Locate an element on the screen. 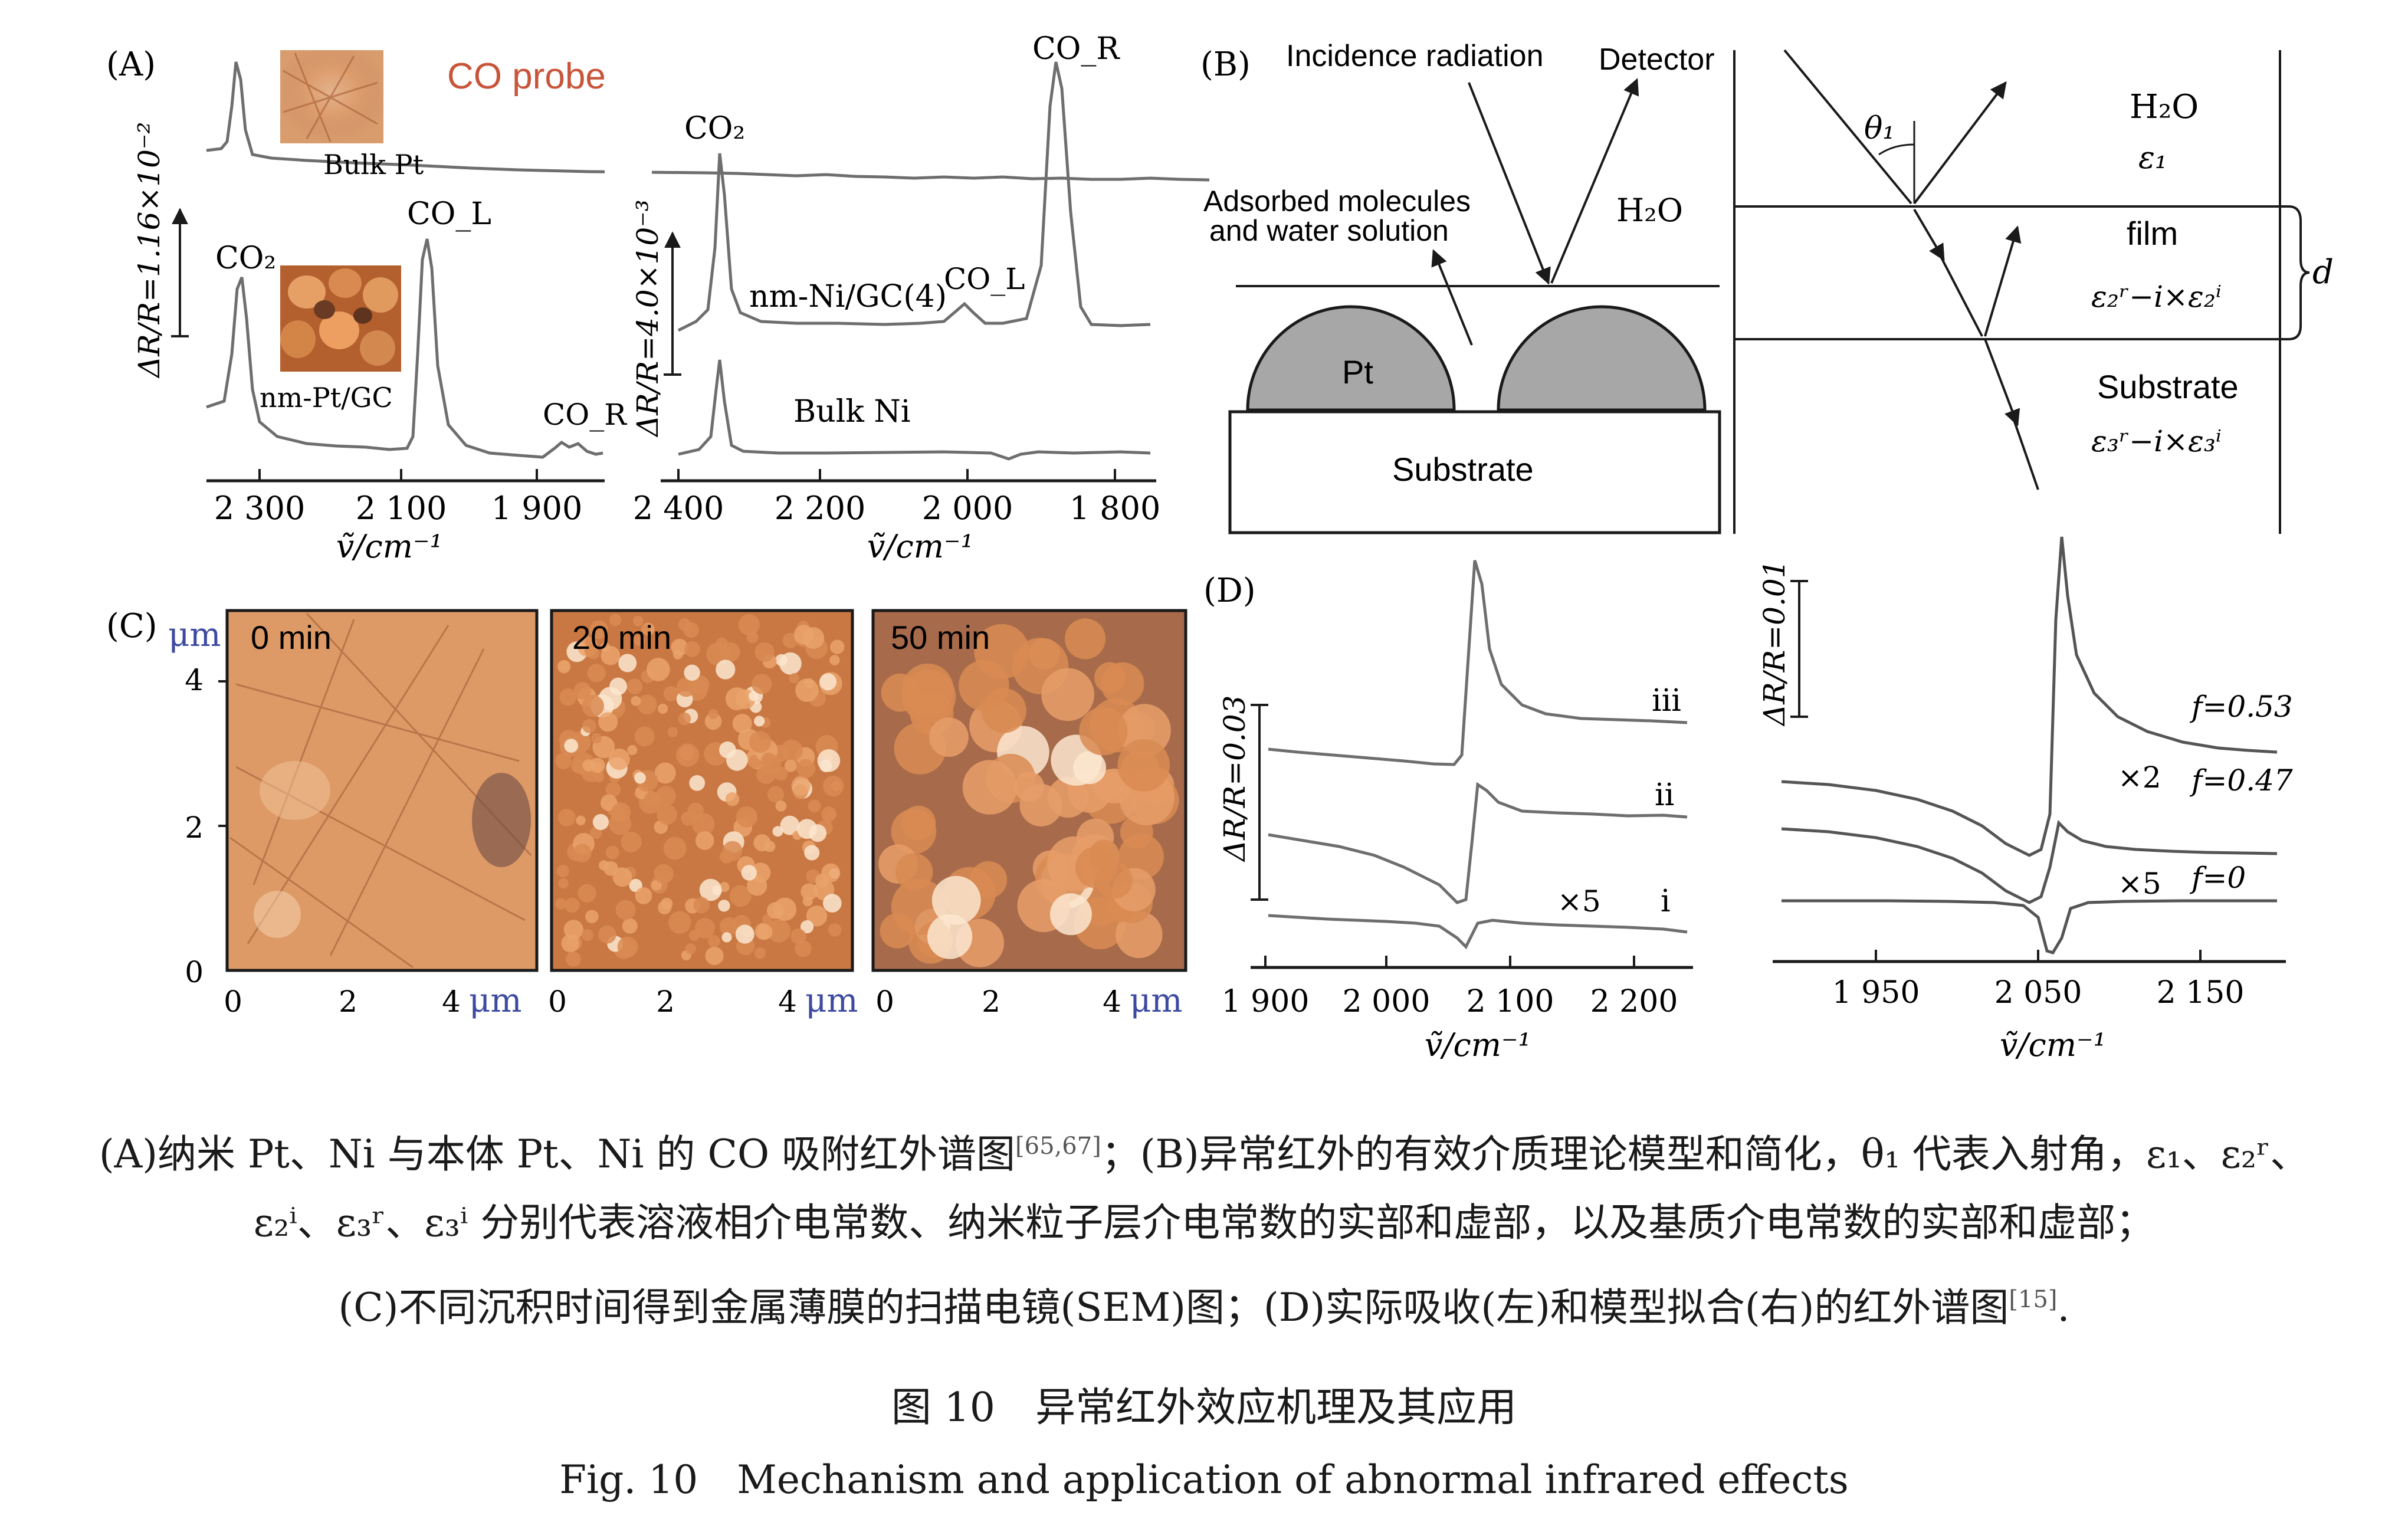 Image resolution: width=2408 pixels, height=1519 pixels. c-img3-xtick-0: 0 is located at coordinates (885, 1002).